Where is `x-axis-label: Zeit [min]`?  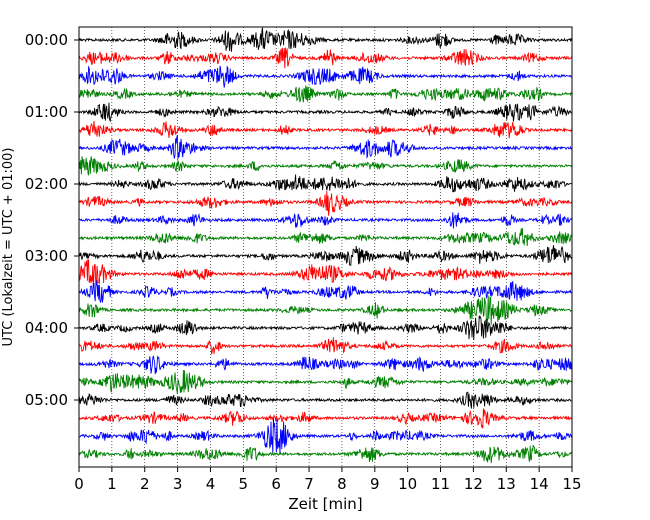
x-axis-label: Zeit [min] is located at coordinates (325, 504).